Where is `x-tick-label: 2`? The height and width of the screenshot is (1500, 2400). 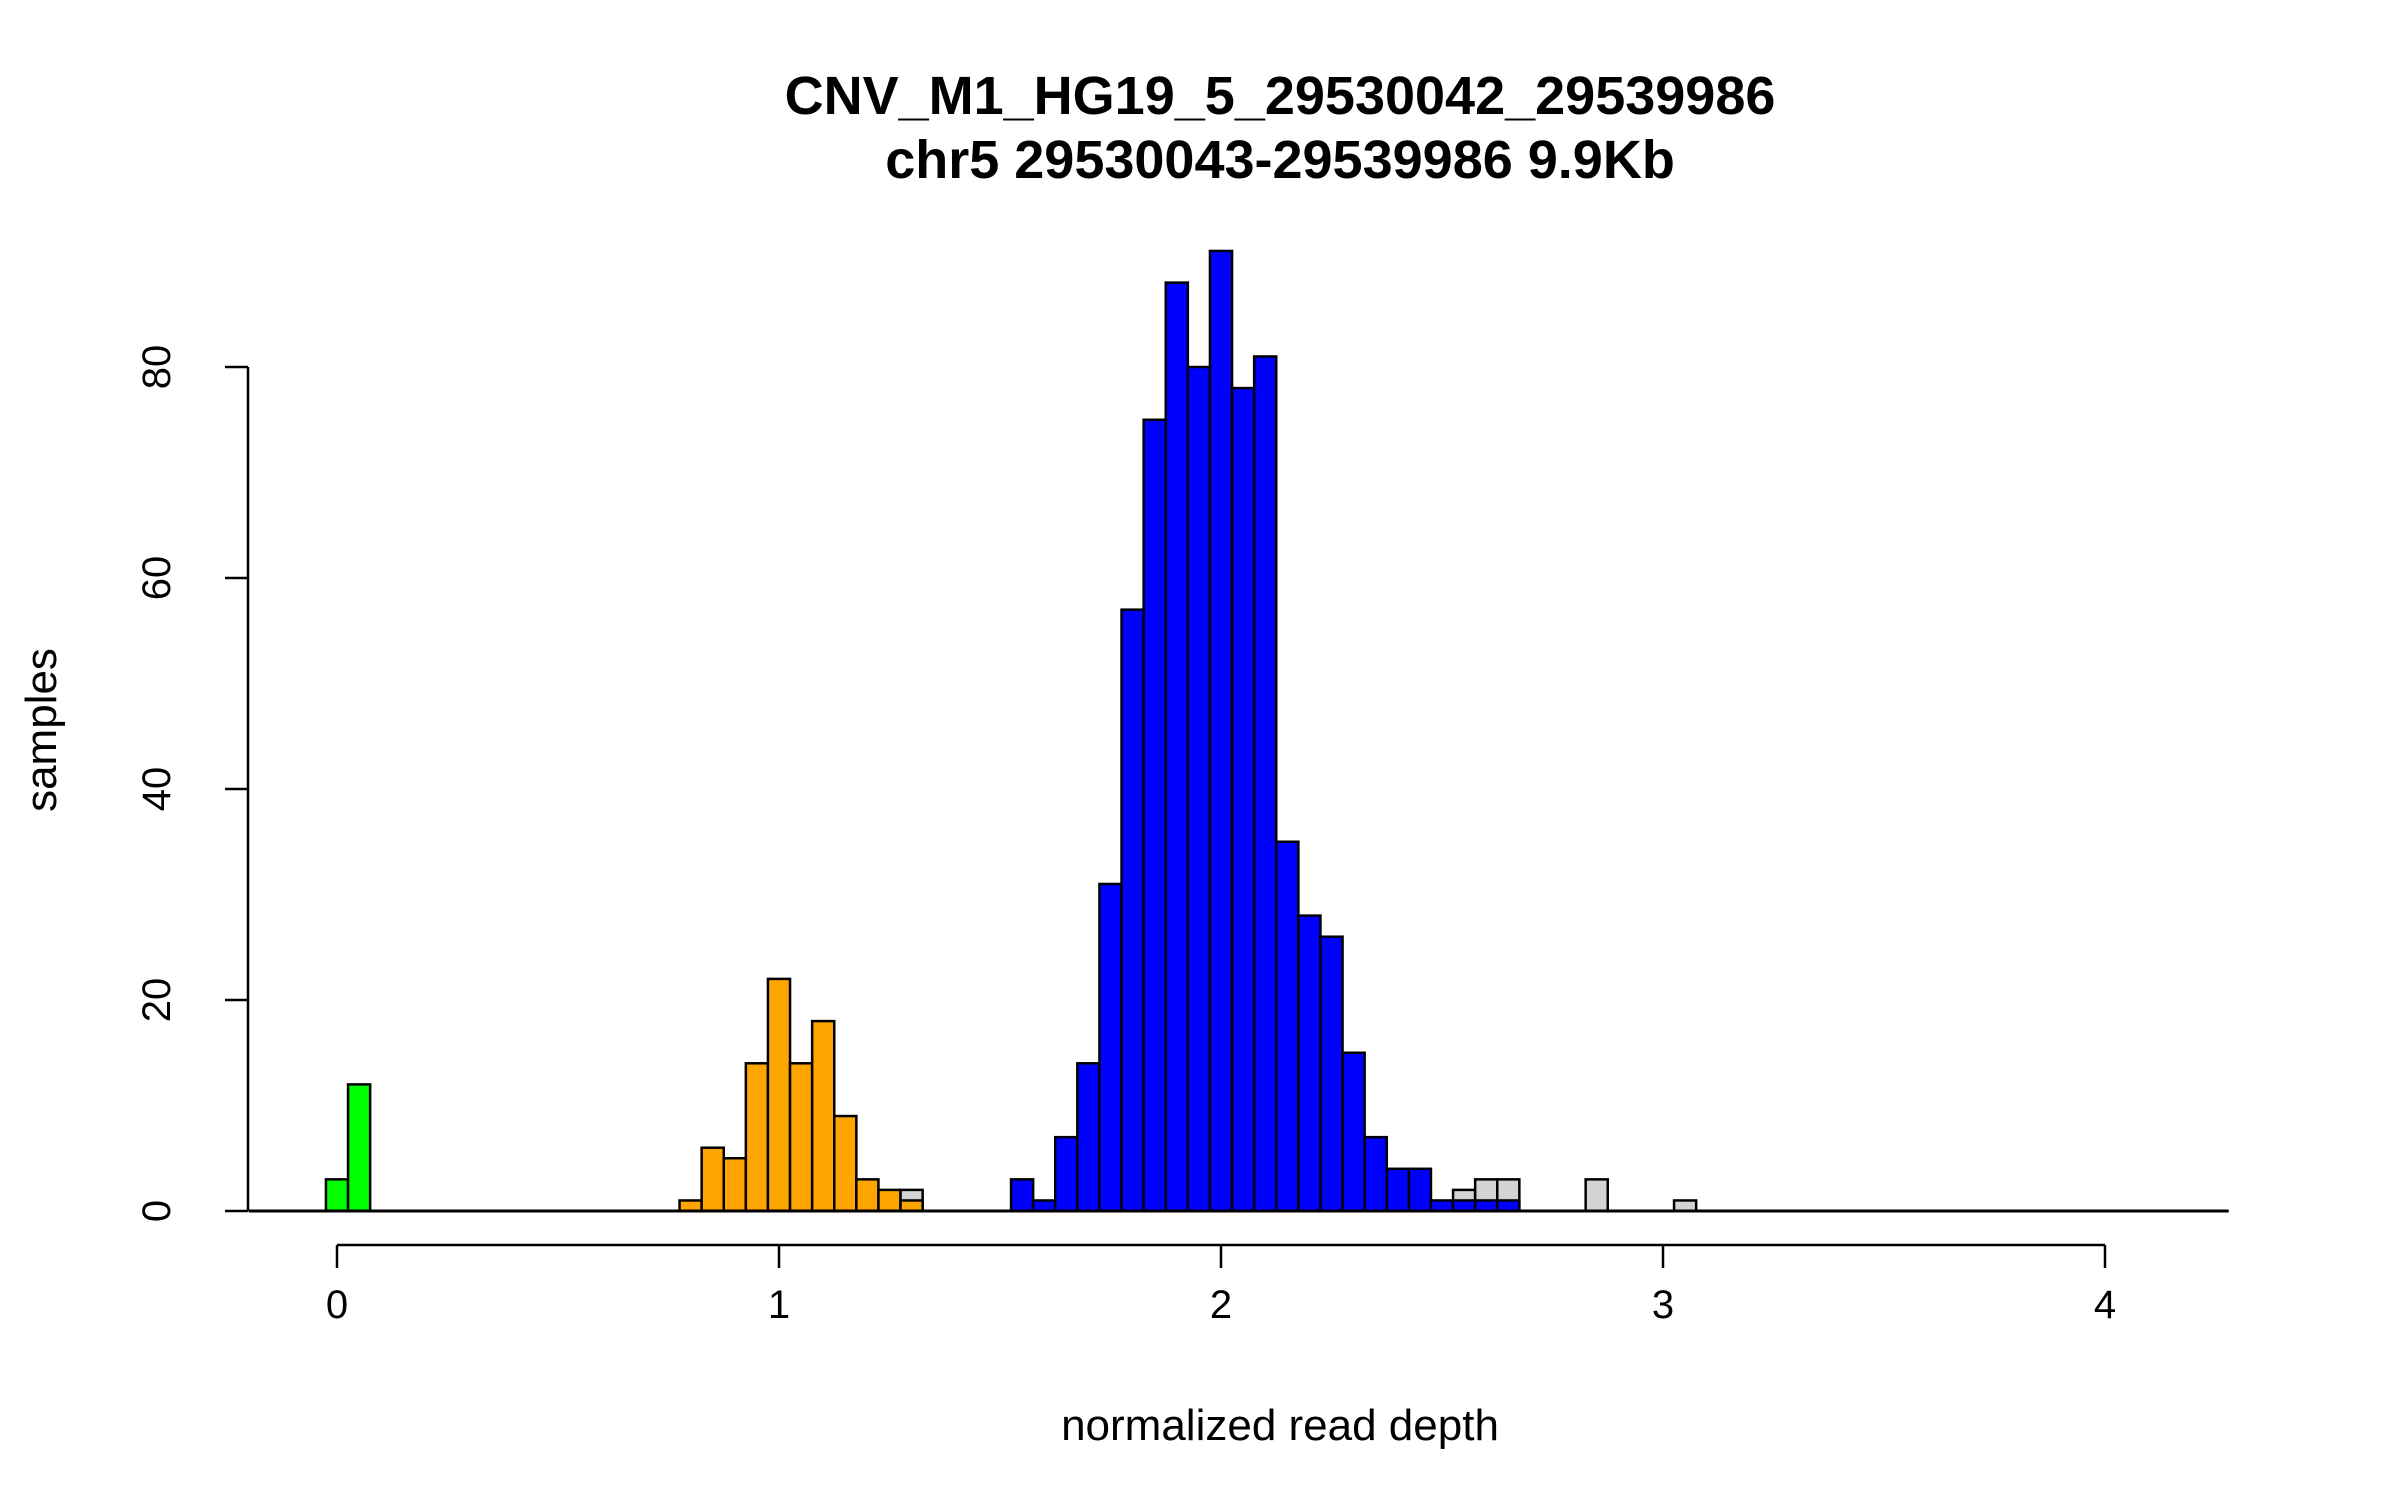 x-tick-label: 2 is located at coordinates (1221, 1305).